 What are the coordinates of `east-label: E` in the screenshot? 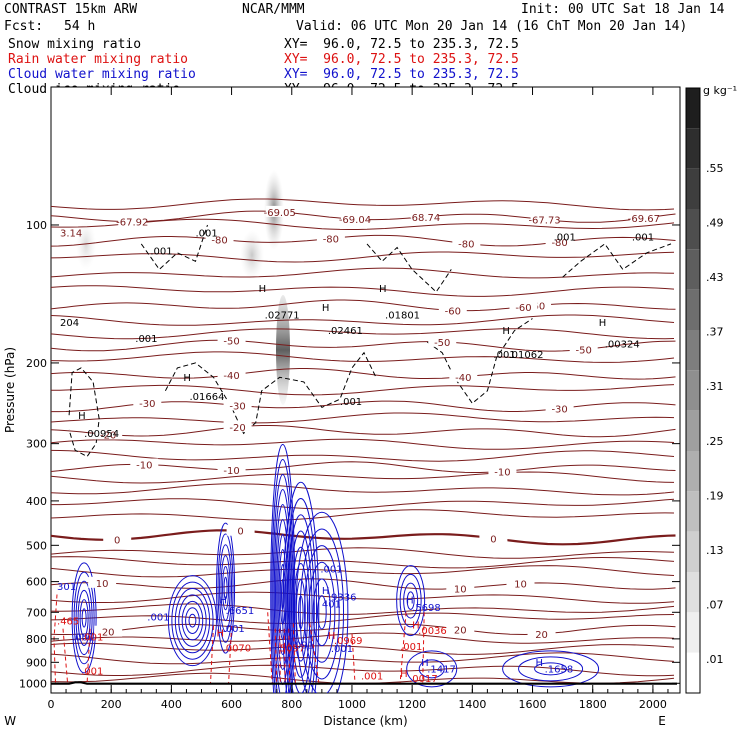 It's located at (662, 721).